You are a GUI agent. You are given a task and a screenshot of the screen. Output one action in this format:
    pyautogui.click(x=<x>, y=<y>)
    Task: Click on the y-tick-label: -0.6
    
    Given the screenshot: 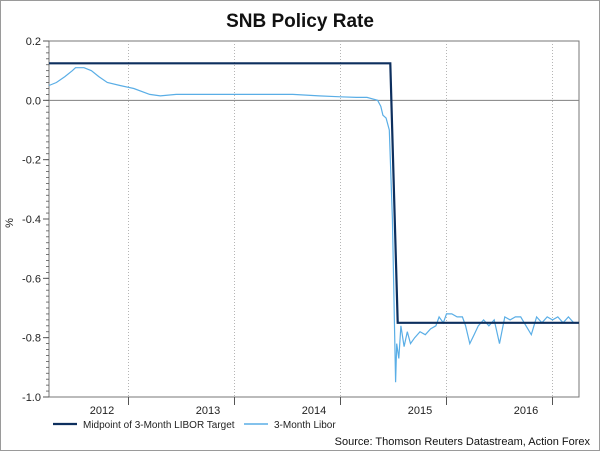 What is the action you would take?
    pyautogui.click(x=31, y=279)
    